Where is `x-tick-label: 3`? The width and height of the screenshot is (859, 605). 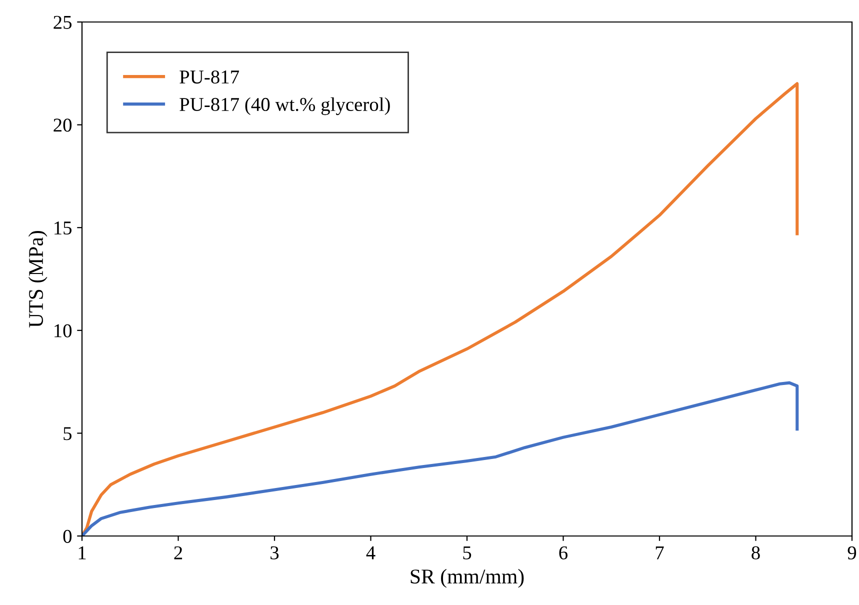
x-tick-label: 3 is located at coordinates (274, 553).